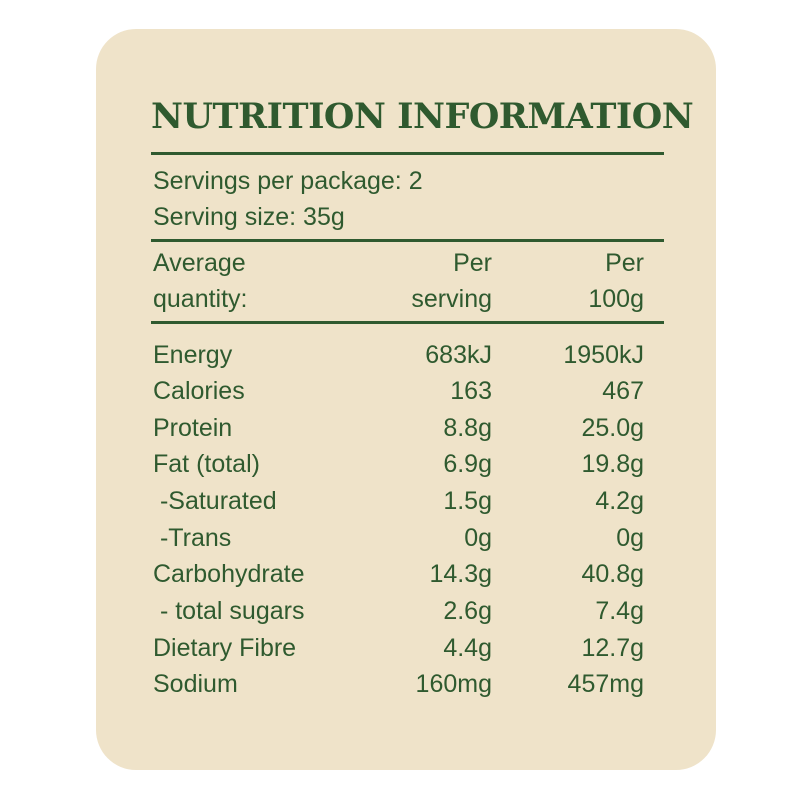 This screenshot has height=800, width=800. I want to click on header-quantity-line1: Average, so click(199, 263).